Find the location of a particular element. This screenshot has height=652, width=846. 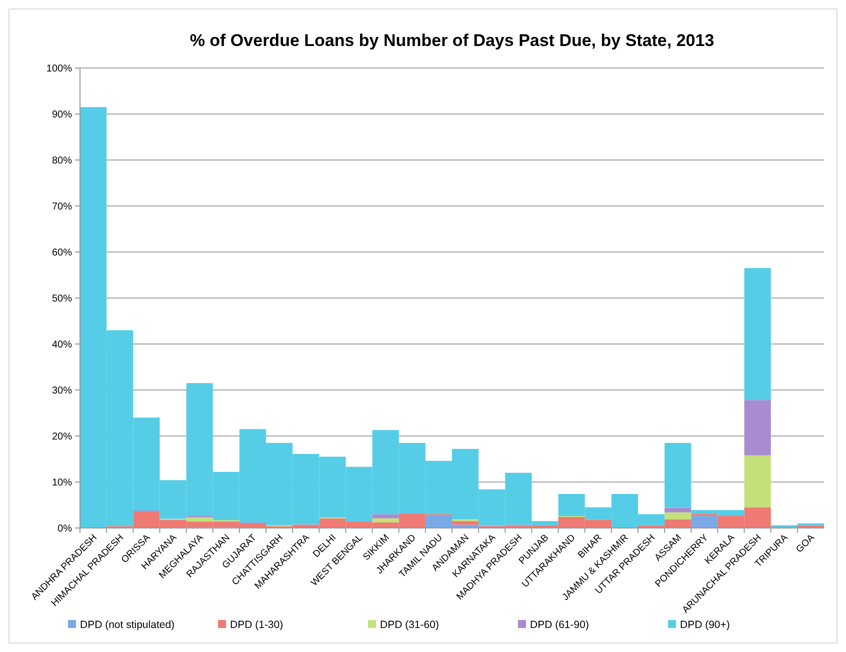

y-tick-label: 40% is located at coordinates (62, 345).